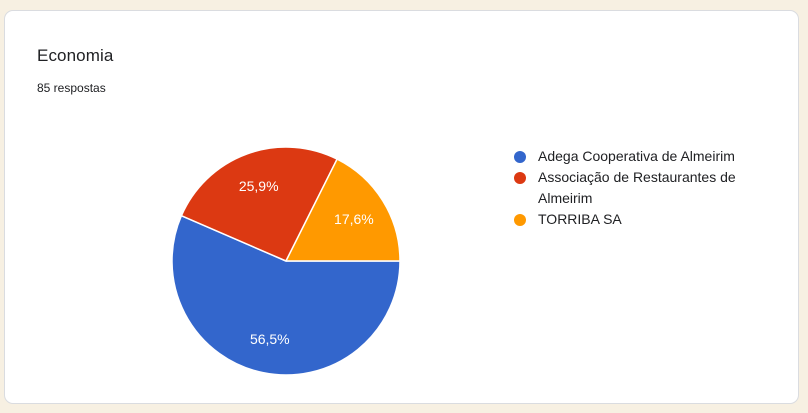 The height and width of the screenshot is (413, 808). What do you see at coordinates (354, 219) in the screenshot?
I see `pie-slice-percent-label: 17,6%` at bounding box center [354, 219].